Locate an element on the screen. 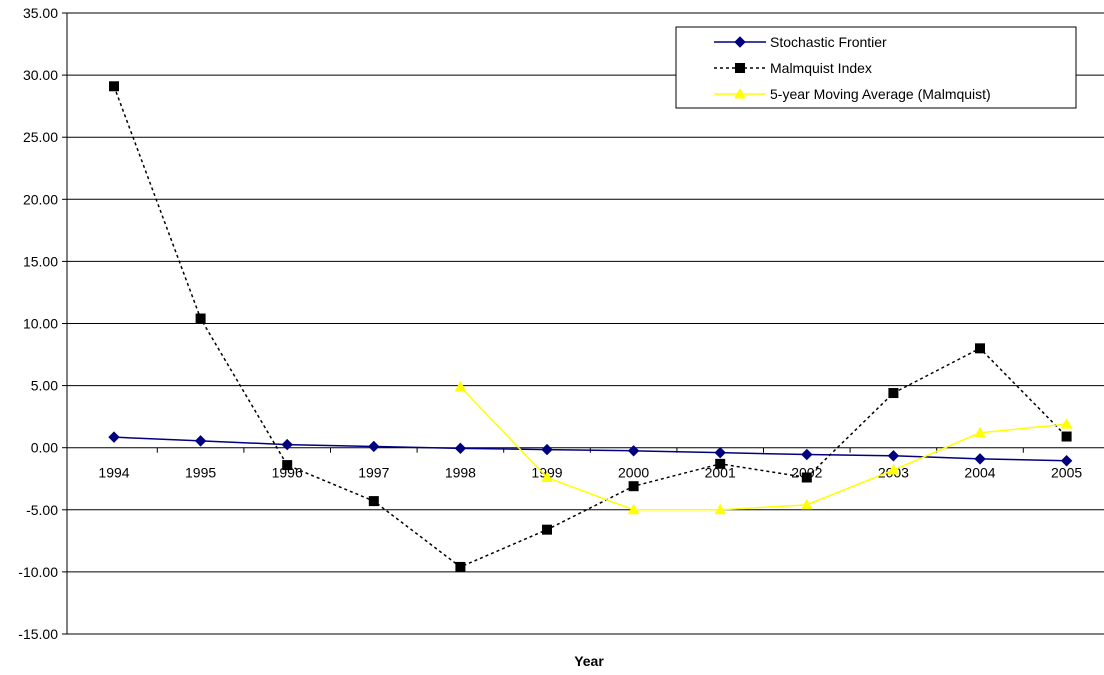 The width and height of the screenshot is (1104, 675). legend-label: 5-year Moving Average (Malmquist) is located at coordinates (880, 94).